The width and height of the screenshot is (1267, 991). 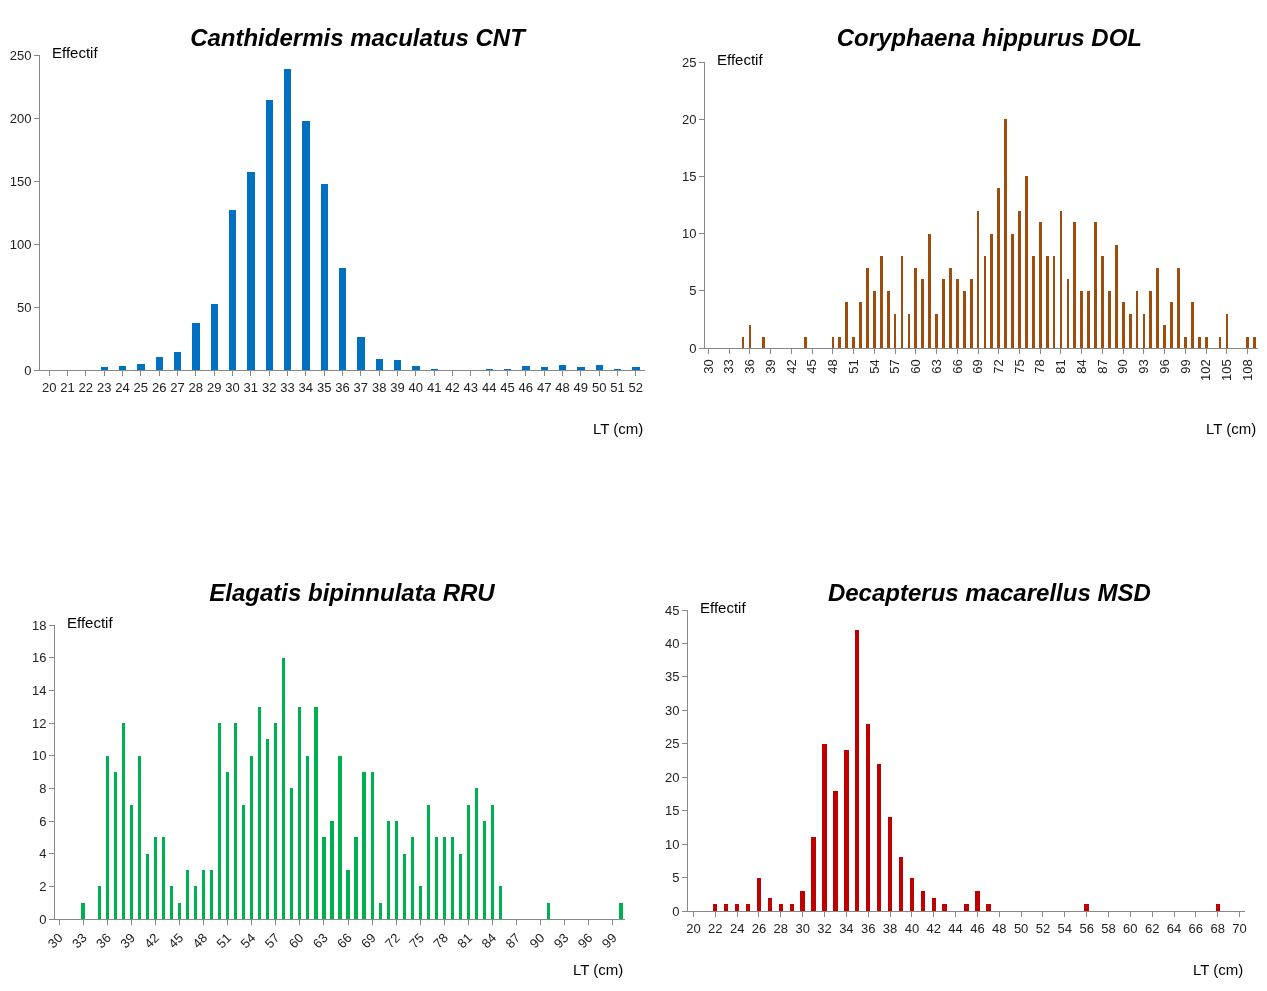 I want to click on y-tick-label: 10, so click(x=689, y=234).